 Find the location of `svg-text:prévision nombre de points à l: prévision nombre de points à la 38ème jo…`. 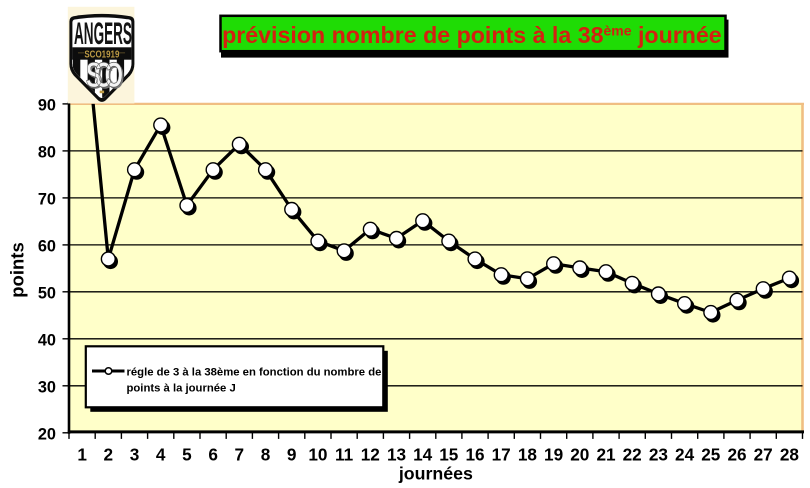

svg-text:prévision nombre de points à l: prévision nombre de points à la 38ème jo… is located at coordinates (472, 35).